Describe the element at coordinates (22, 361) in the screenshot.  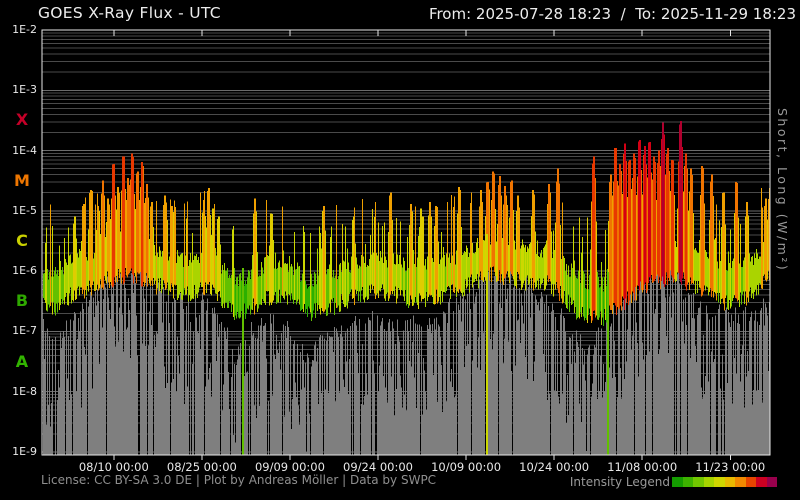
I see `flare-class-label-a: A` at that location.